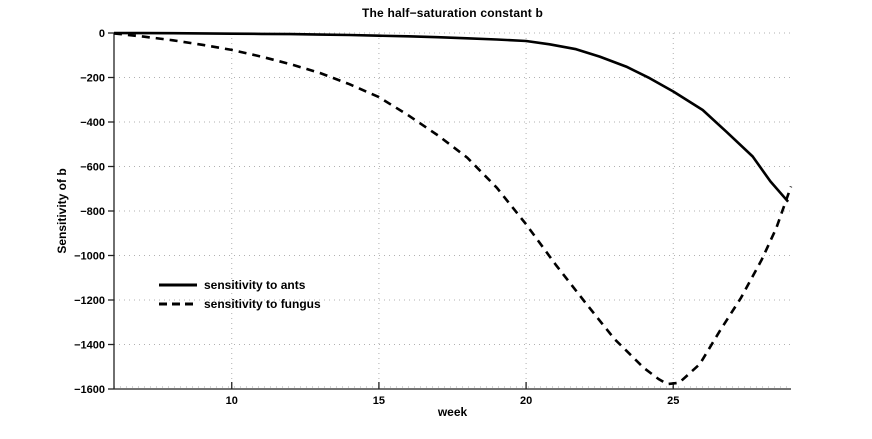  I want to click on legend-label-fungus: sensitivity to fungus, so click(262, 304).